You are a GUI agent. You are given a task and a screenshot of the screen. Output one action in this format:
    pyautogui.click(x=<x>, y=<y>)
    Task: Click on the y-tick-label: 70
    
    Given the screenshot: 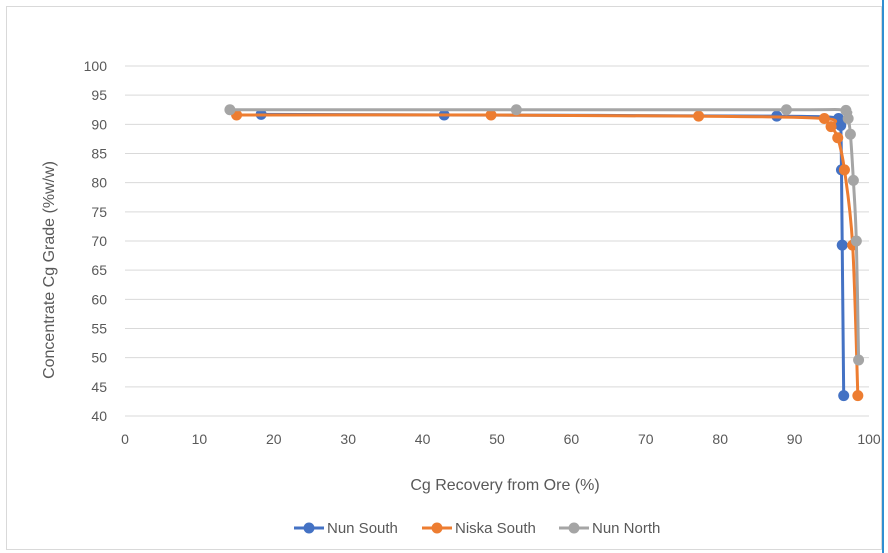 What is the action you would take?
    pyautogui.click(x=99, y=241)
    